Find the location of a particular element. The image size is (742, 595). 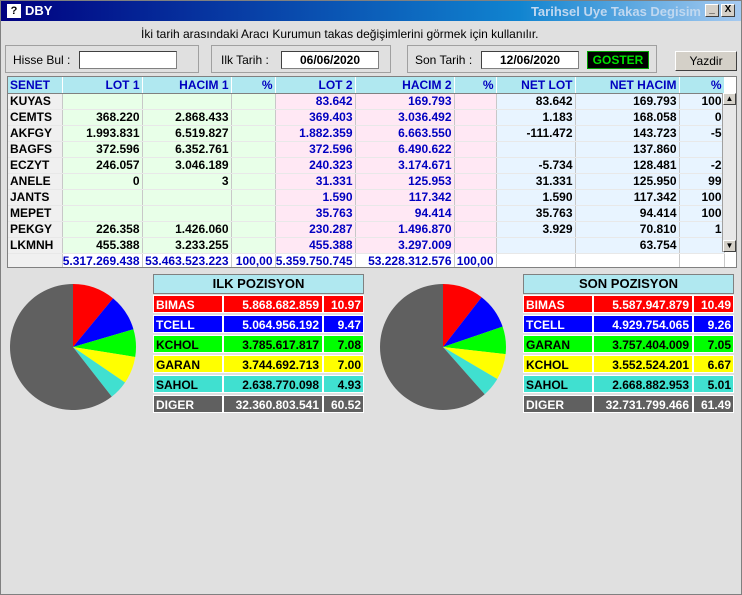

table-cell: 6.352.761 is located at coordinates (187, 149).